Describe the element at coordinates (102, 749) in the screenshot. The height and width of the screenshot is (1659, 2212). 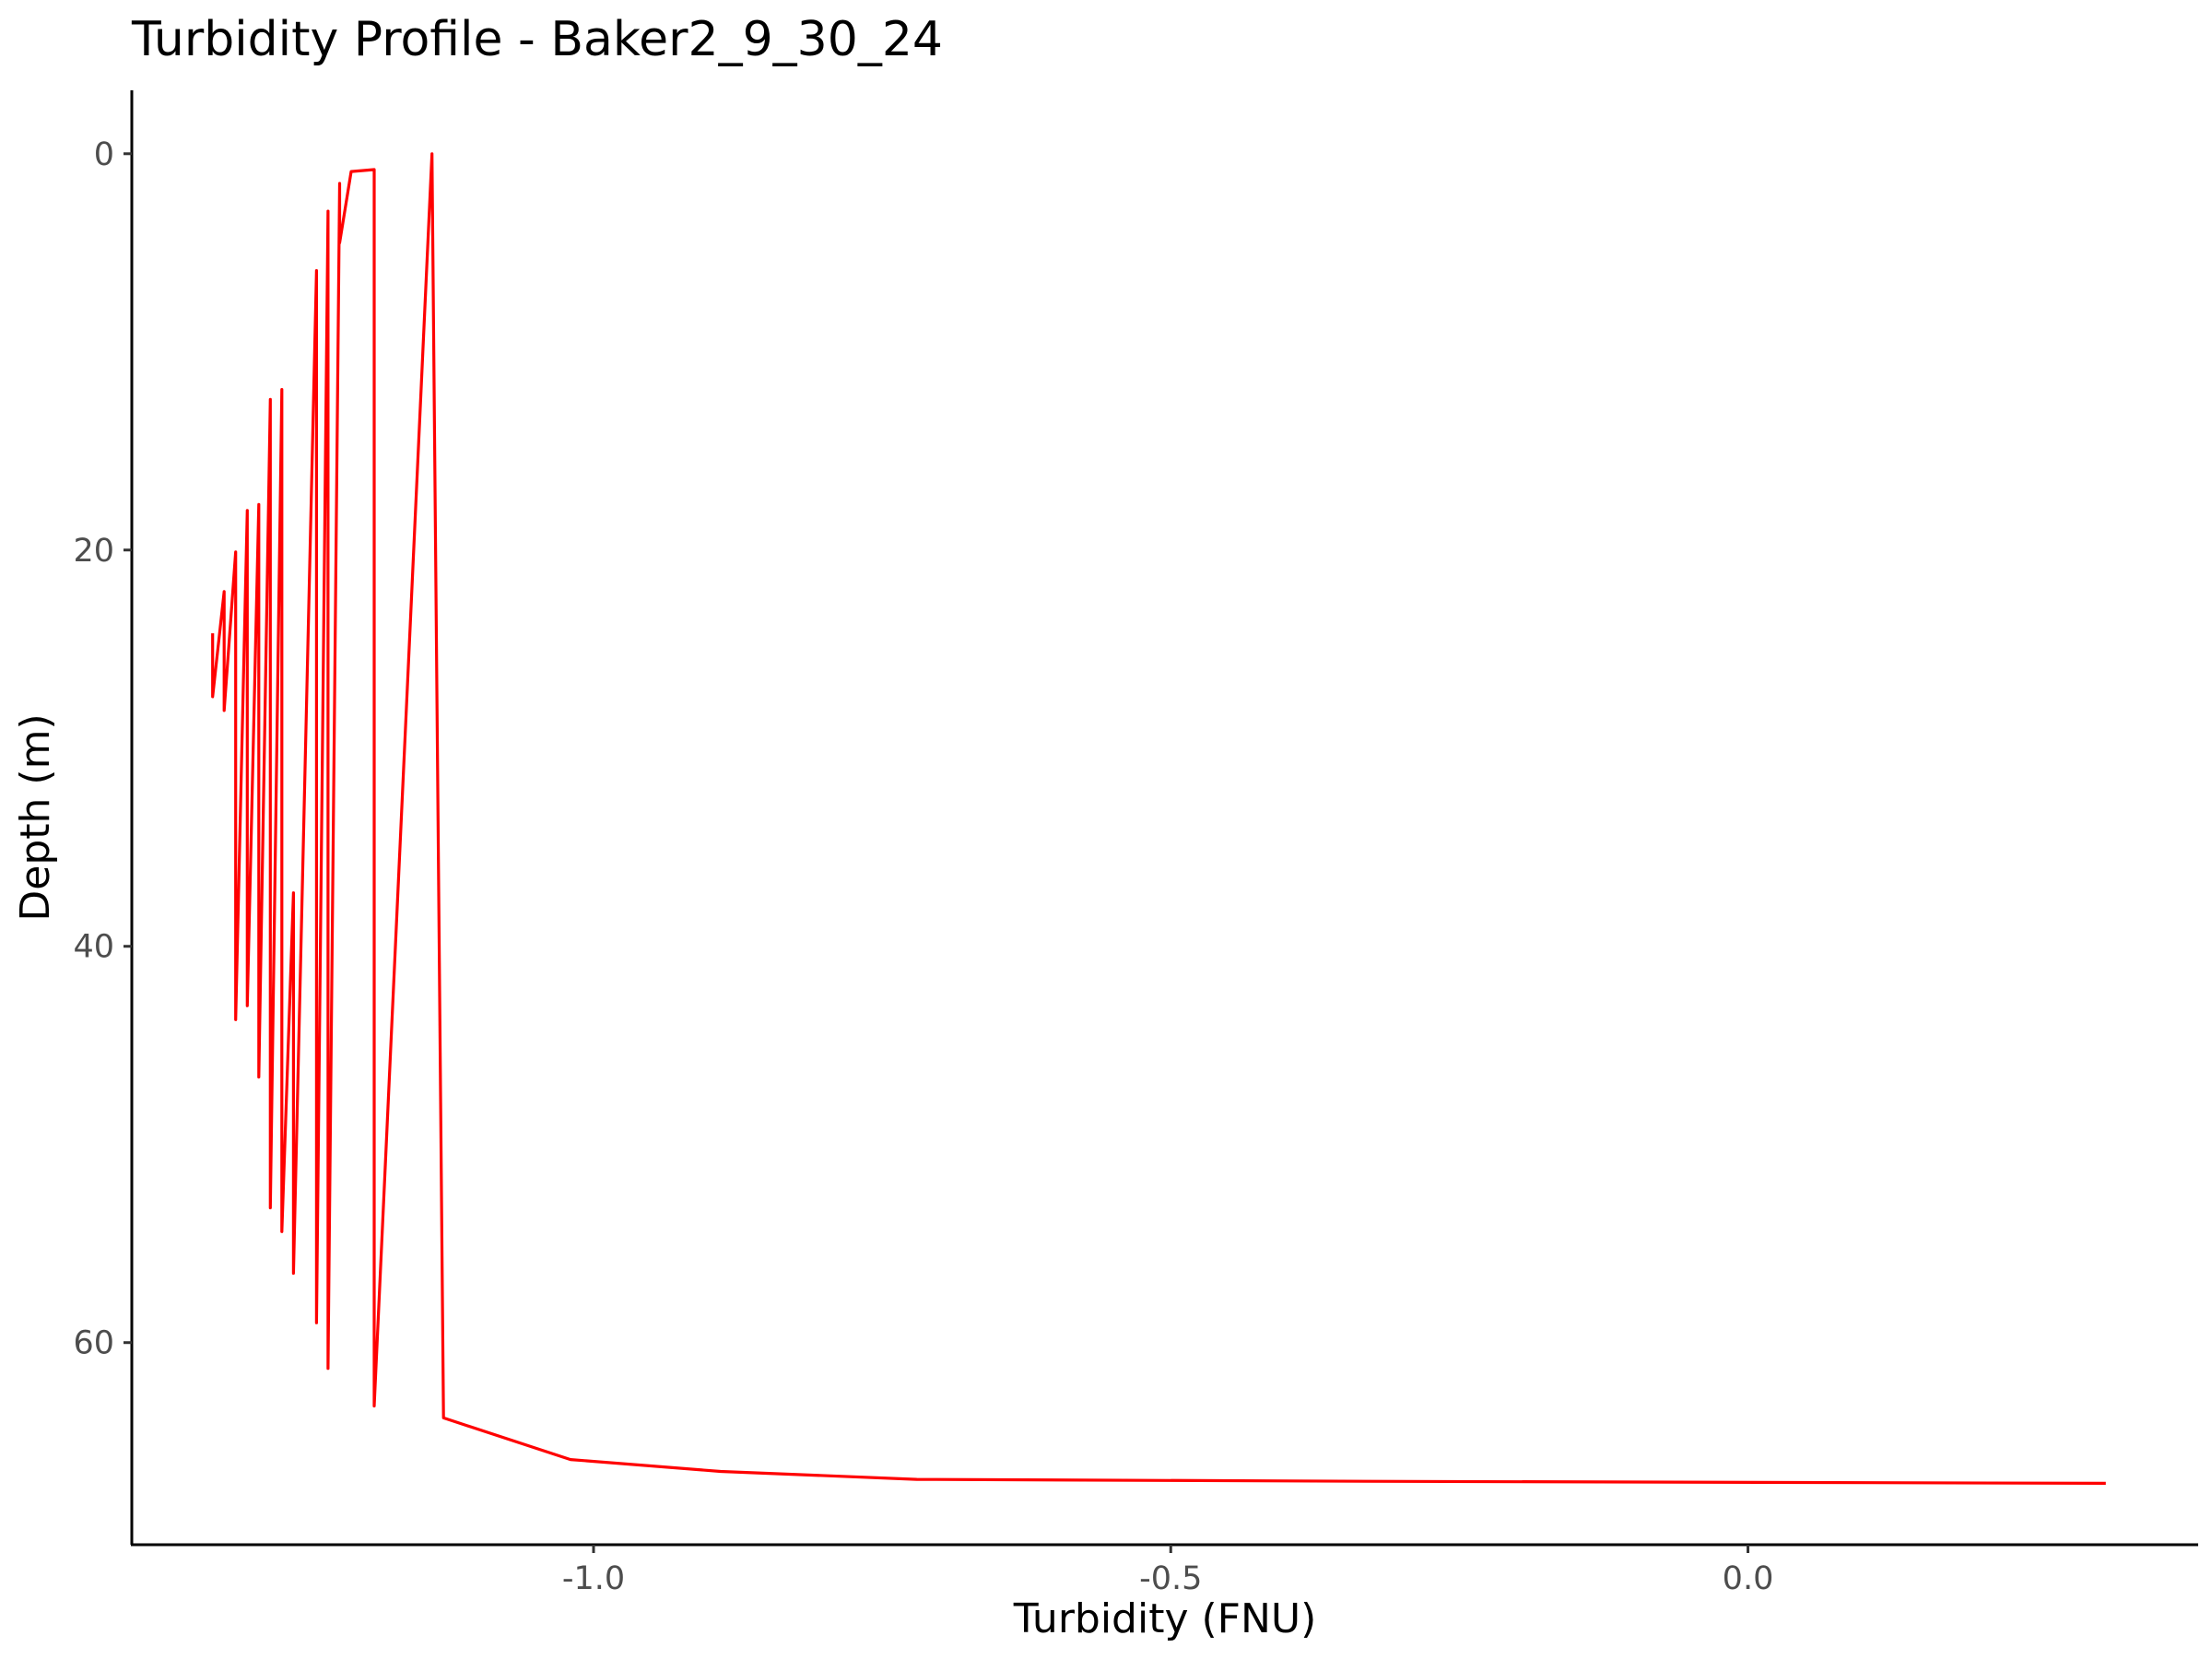
I see `y-axis-ticks: 0 20 40 60` at that location.